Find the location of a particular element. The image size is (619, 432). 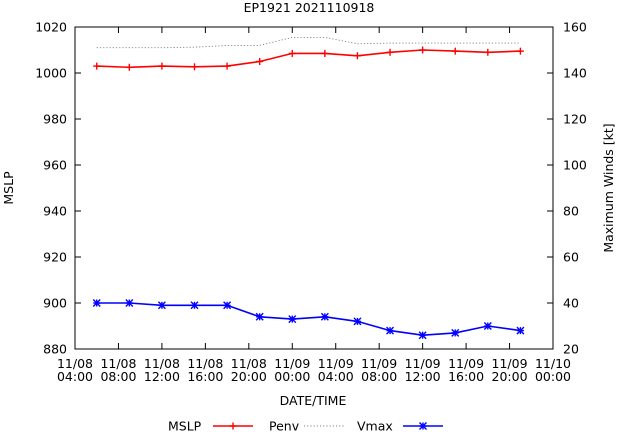

y-tick-label-right: 140 is located at coordinates (575, 73).